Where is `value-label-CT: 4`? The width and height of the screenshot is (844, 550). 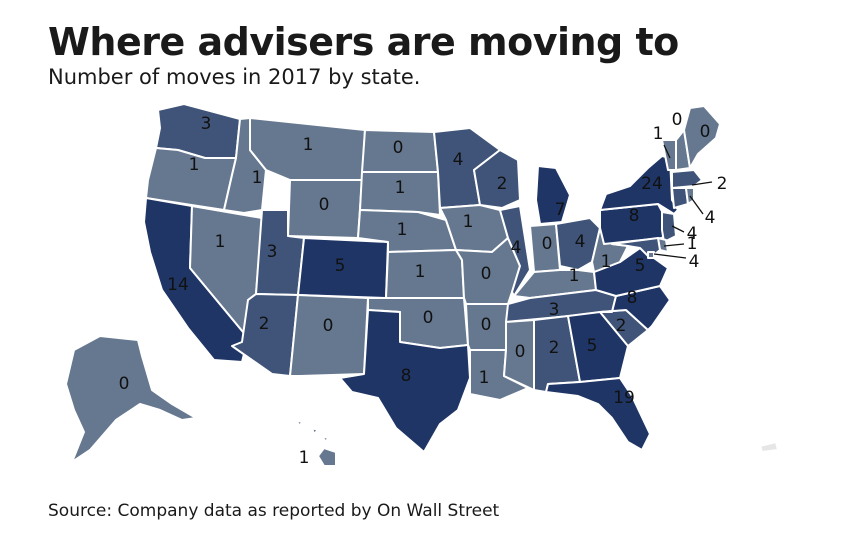 value-label-CT: 4 is located at coordinates (710, 218).